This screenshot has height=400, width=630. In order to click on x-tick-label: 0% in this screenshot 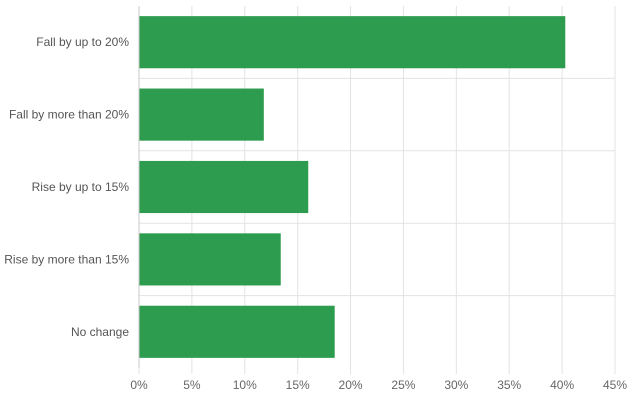, I will do `click(139, 385)`.